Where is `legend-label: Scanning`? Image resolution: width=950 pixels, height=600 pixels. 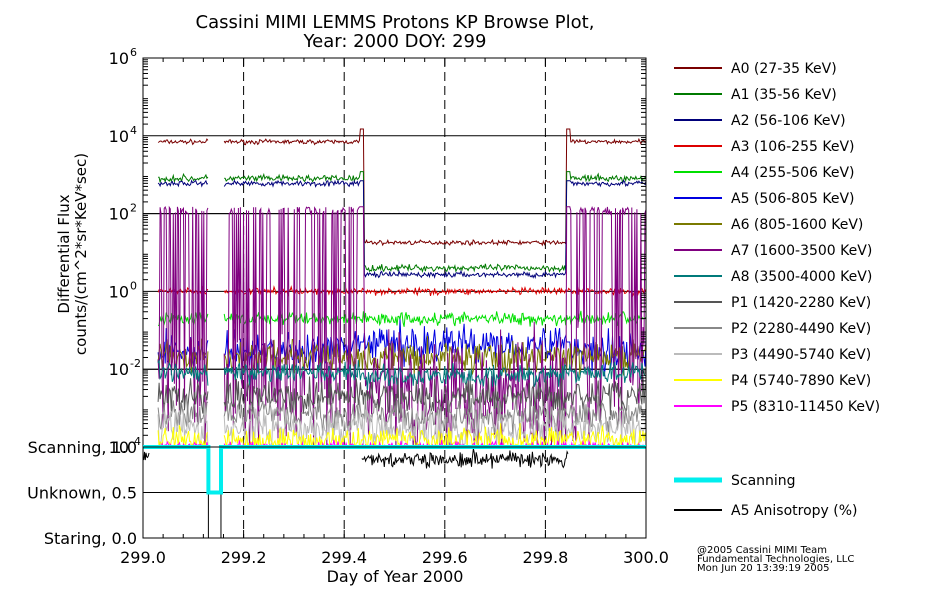
legend-label: Scanning is located at coordinates (763, 481).